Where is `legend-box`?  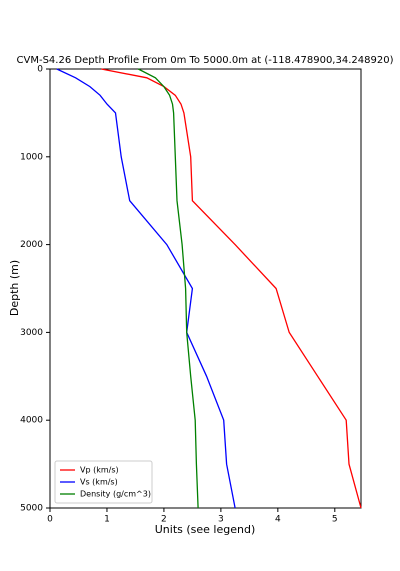
legend-box is located at coordinates (103, 482).